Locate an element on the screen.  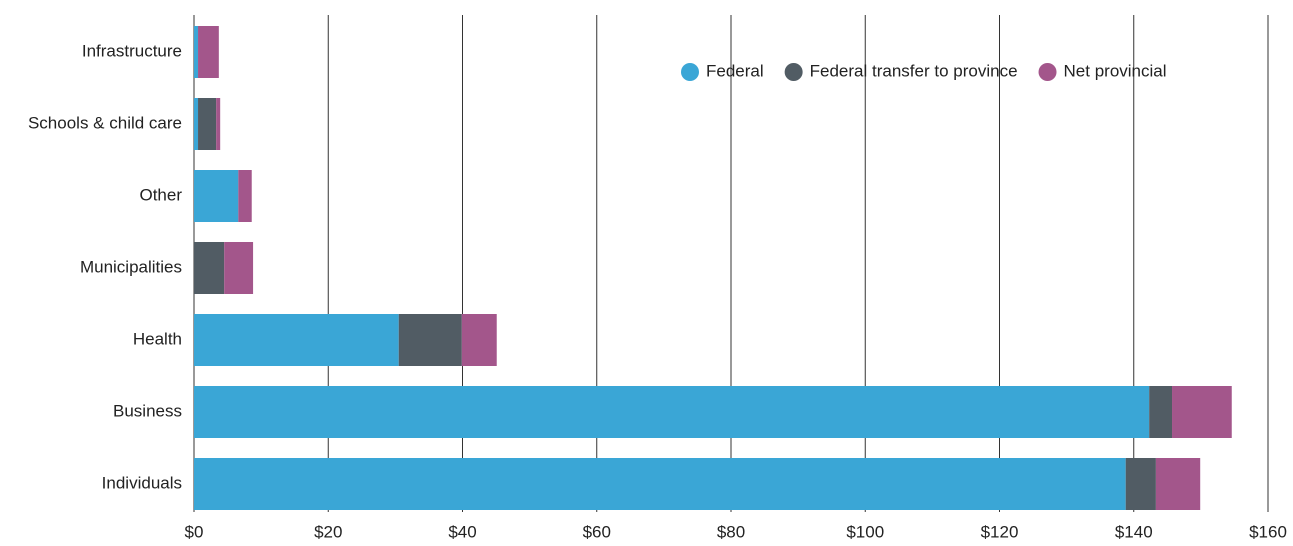
legend-label: Federal transfer to province is located at coordinates (914, 70).